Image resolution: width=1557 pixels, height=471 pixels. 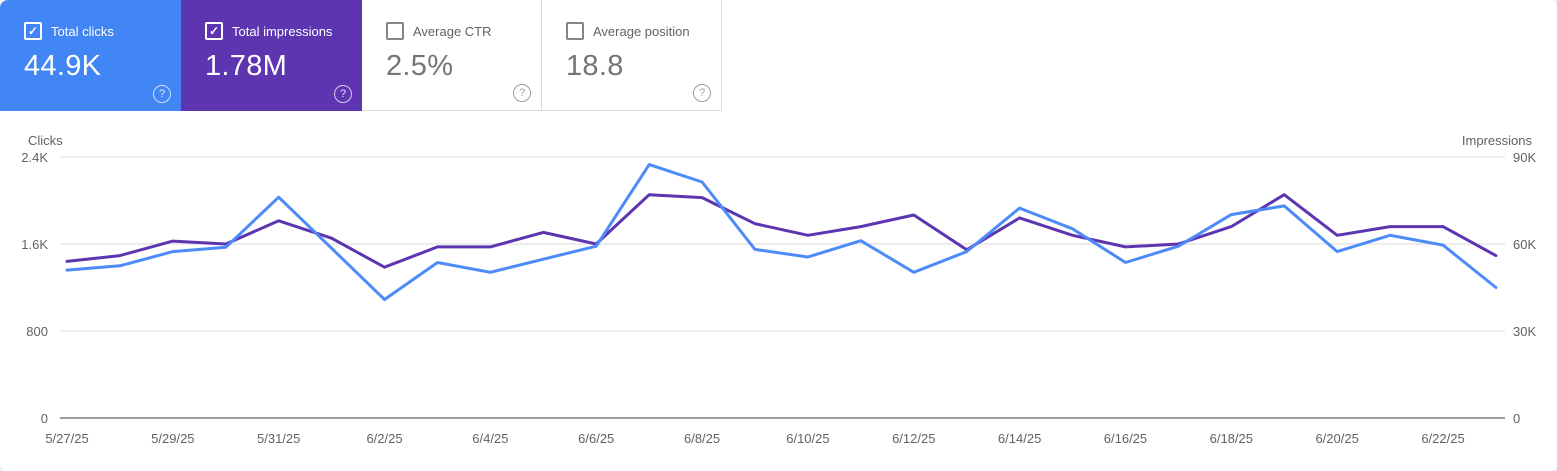 I want to click on card-average-position-header: Average position, so click(x=643, y=31).